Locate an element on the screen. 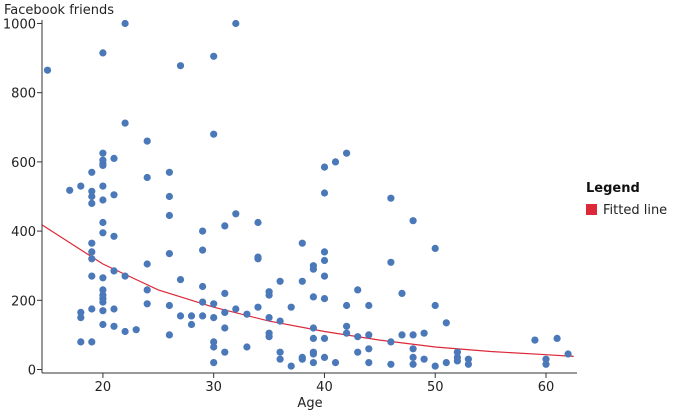 This screenshot has width=677, height=412. x-axis-ticks: 20 30 40 50 60 is located at coordinates (325, 384).